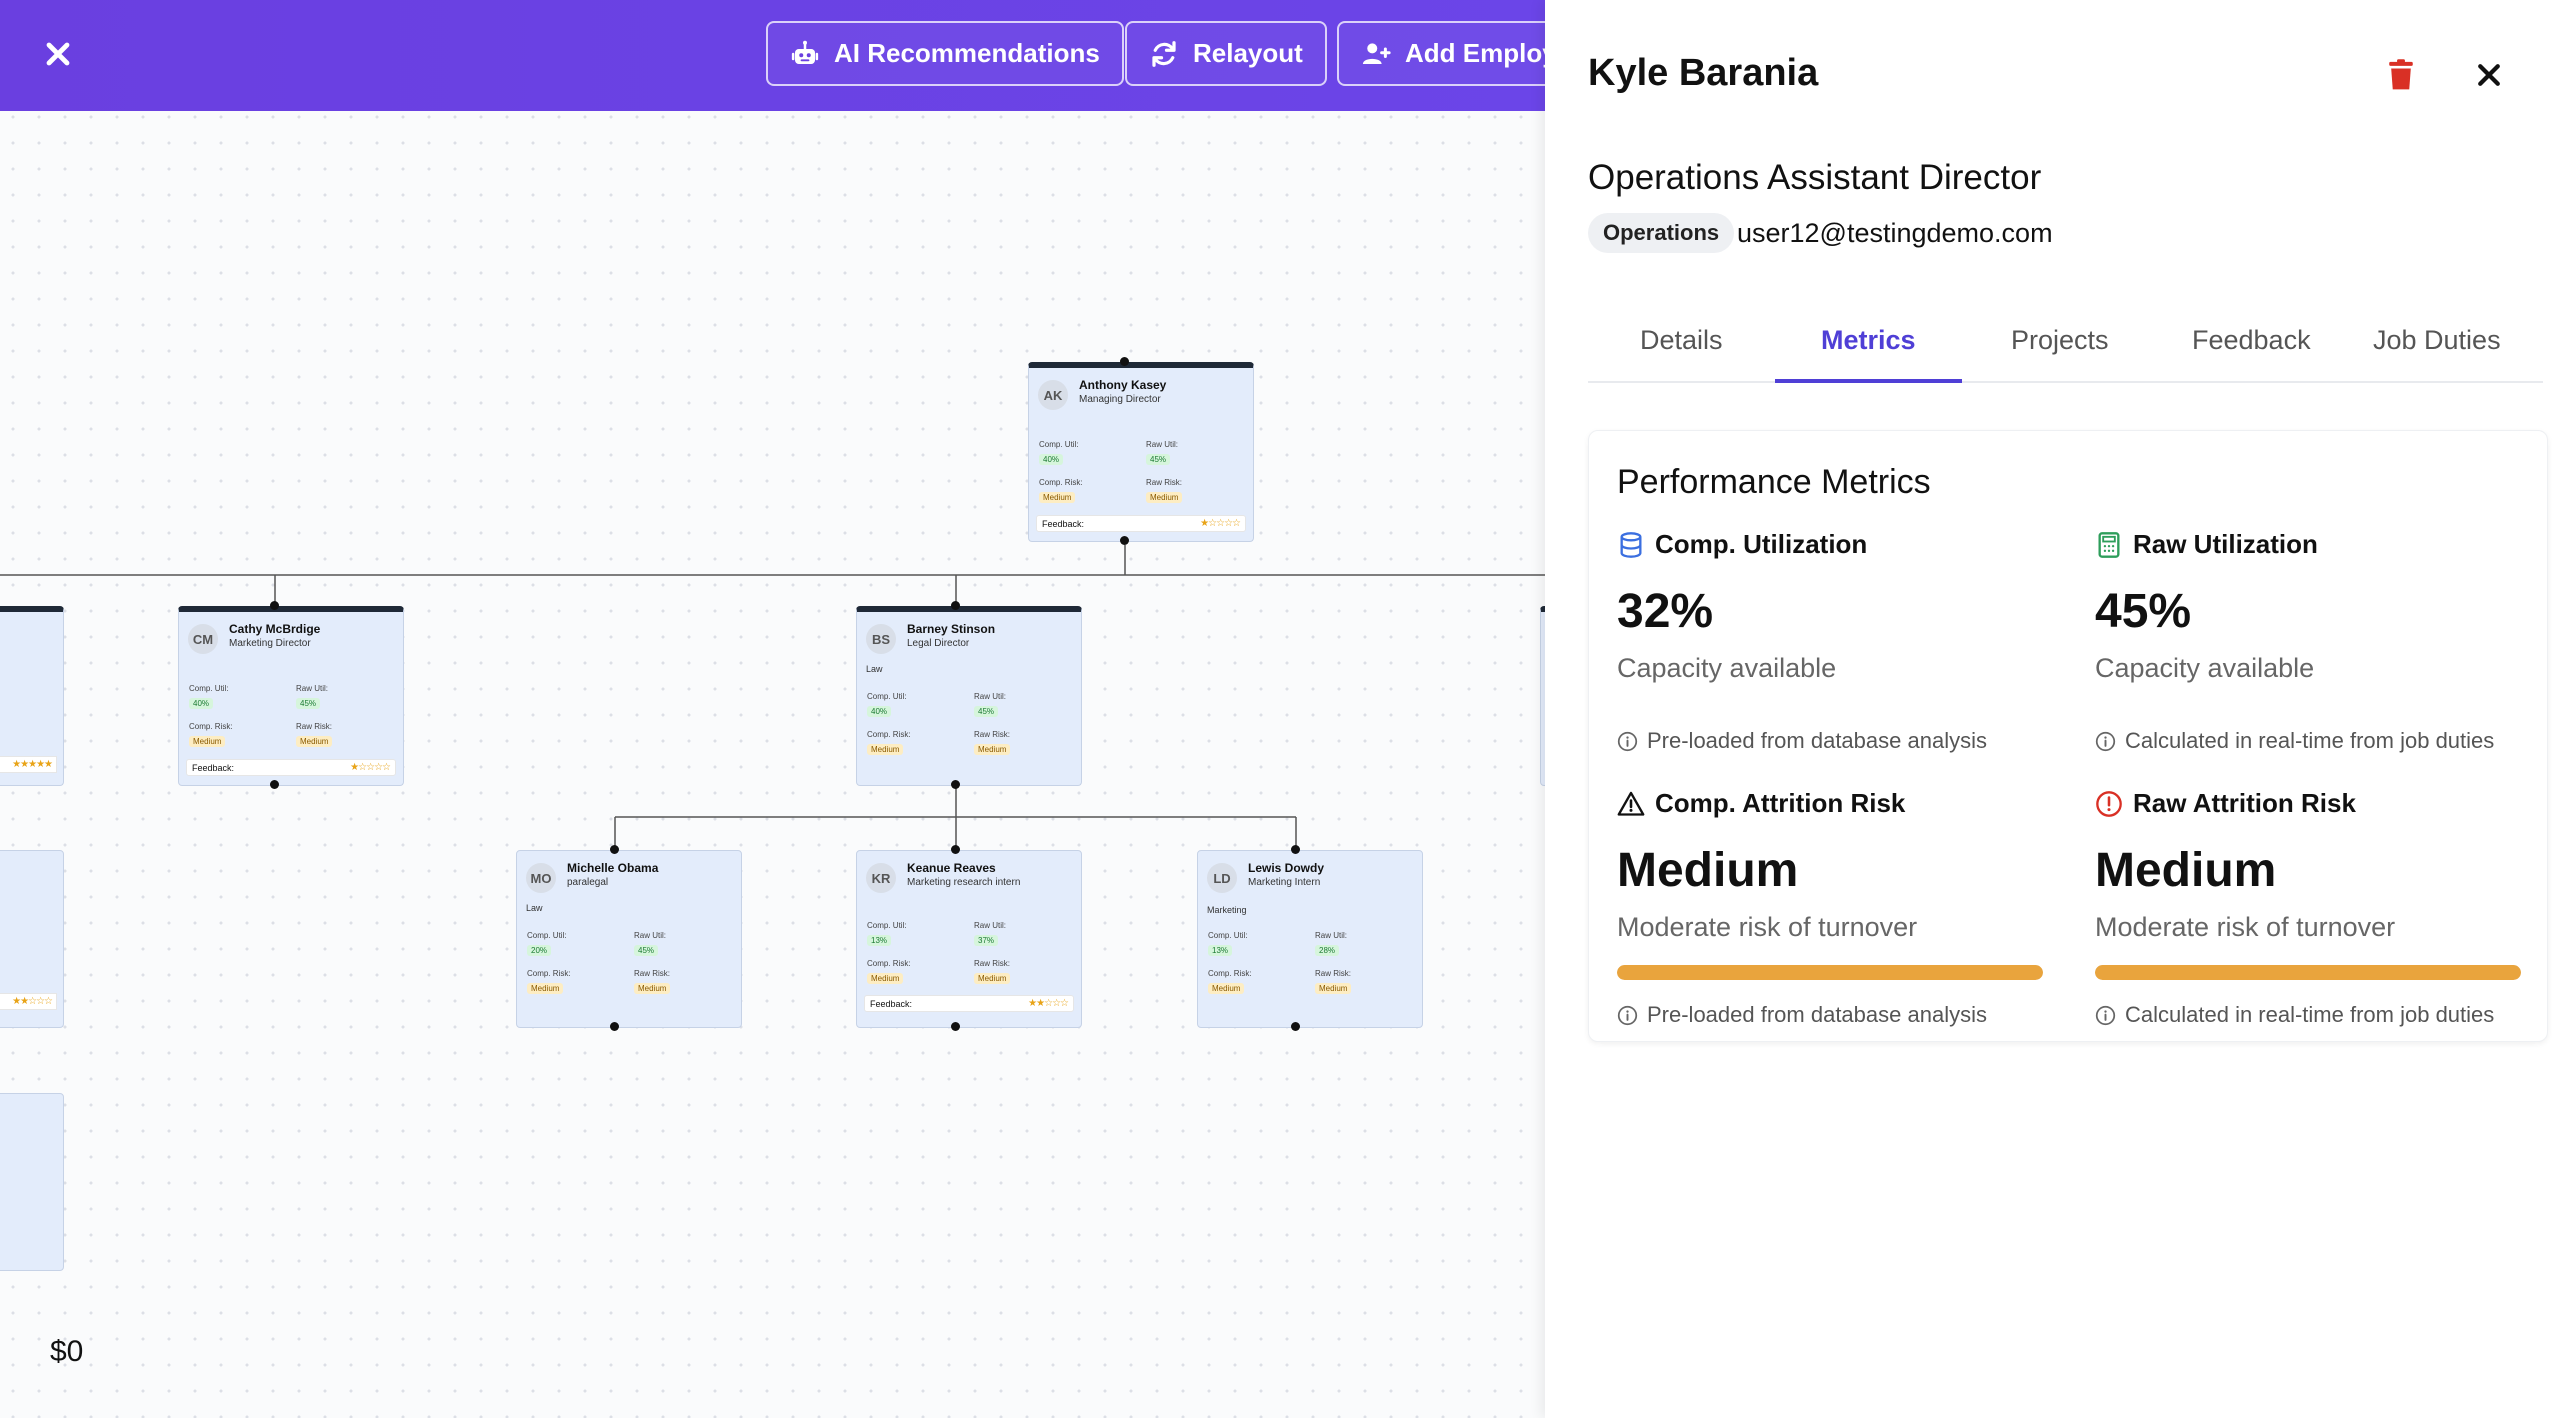 The image size is (2560, 1418). I want to click on close-panel-icon, so click(2489, 75).